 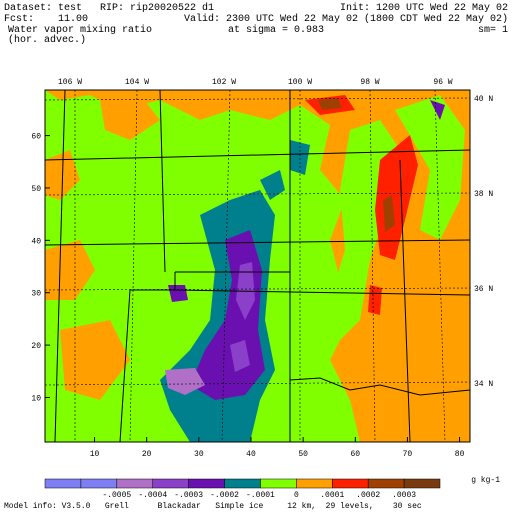 I want to click on lon-label: 98 W, so click(x=369, y=82).